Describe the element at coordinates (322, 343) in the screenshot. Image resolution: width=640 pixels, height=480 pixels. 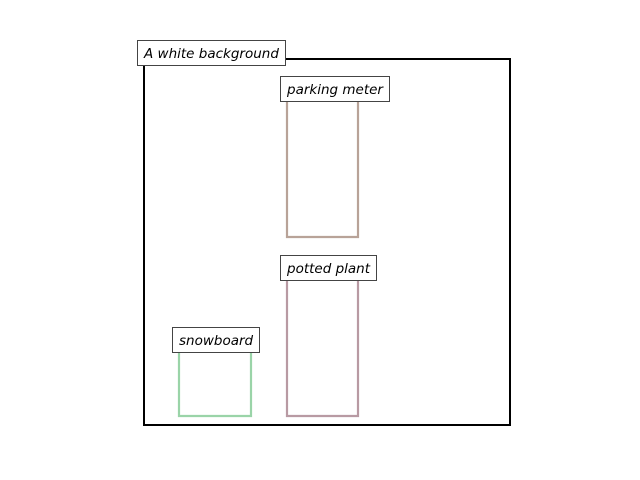
I see `potted-plant-box` at that location.